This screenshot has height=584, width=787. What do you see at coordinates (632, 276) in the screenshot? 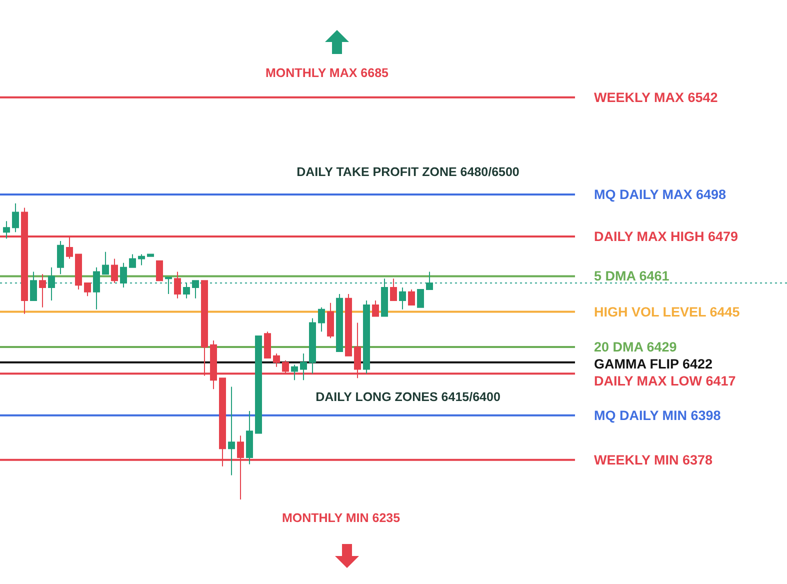
I see `ref-line-label: 5 DMA 6461` at bounding box center [632, 276].